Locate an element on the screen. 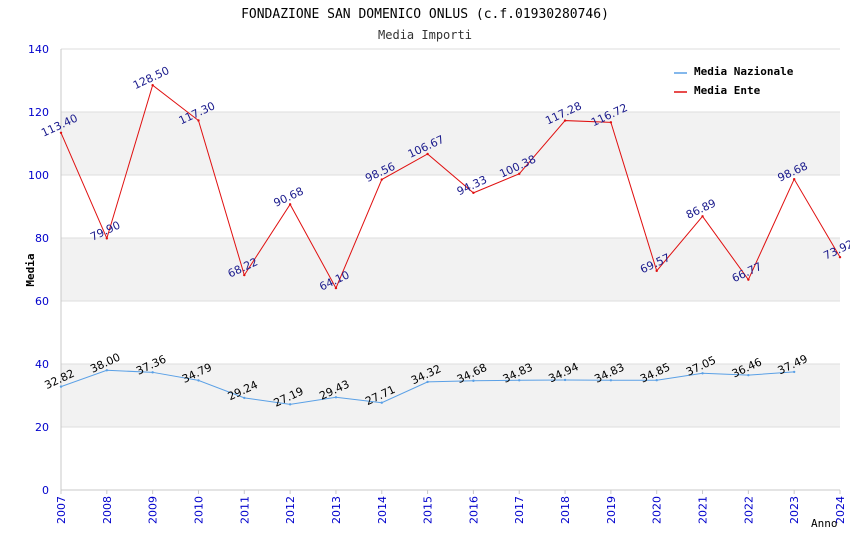 Image resolution: width=850 pixels, height=550 pixels. x-tick-2016: 2016 is located at coordinates (473, 510).